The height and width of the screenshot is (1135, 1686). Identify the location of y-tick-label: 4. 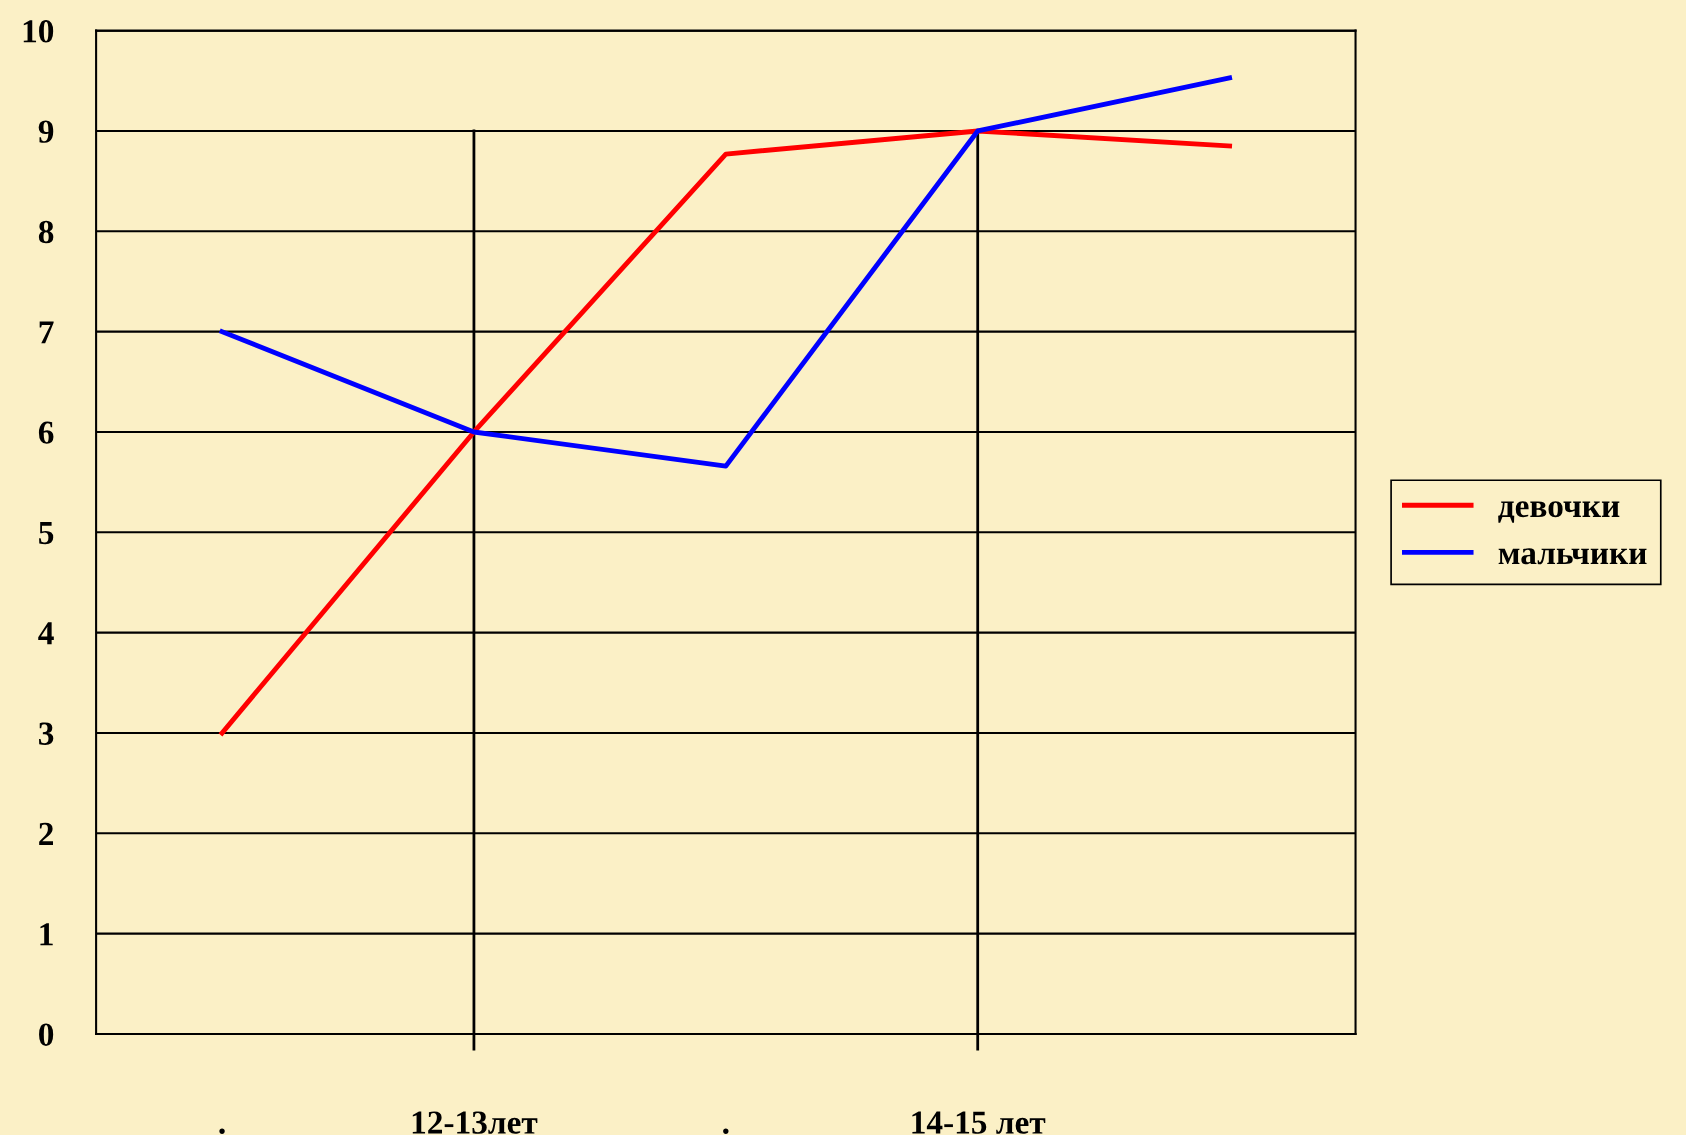
(46, 633).